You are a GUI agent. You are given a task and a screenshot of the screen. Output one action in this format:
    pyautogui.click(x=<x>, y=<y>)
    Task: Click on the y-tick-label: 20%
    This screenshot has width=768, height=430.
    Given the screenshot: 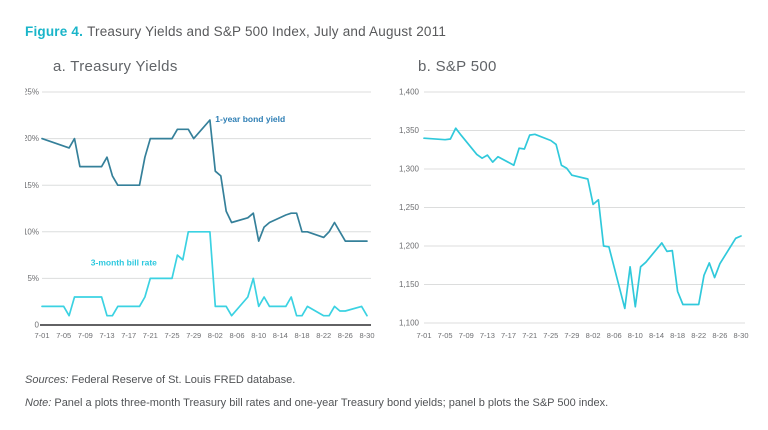 What is the action you would take?
    pyautogui.click(x=32, y=138)
    